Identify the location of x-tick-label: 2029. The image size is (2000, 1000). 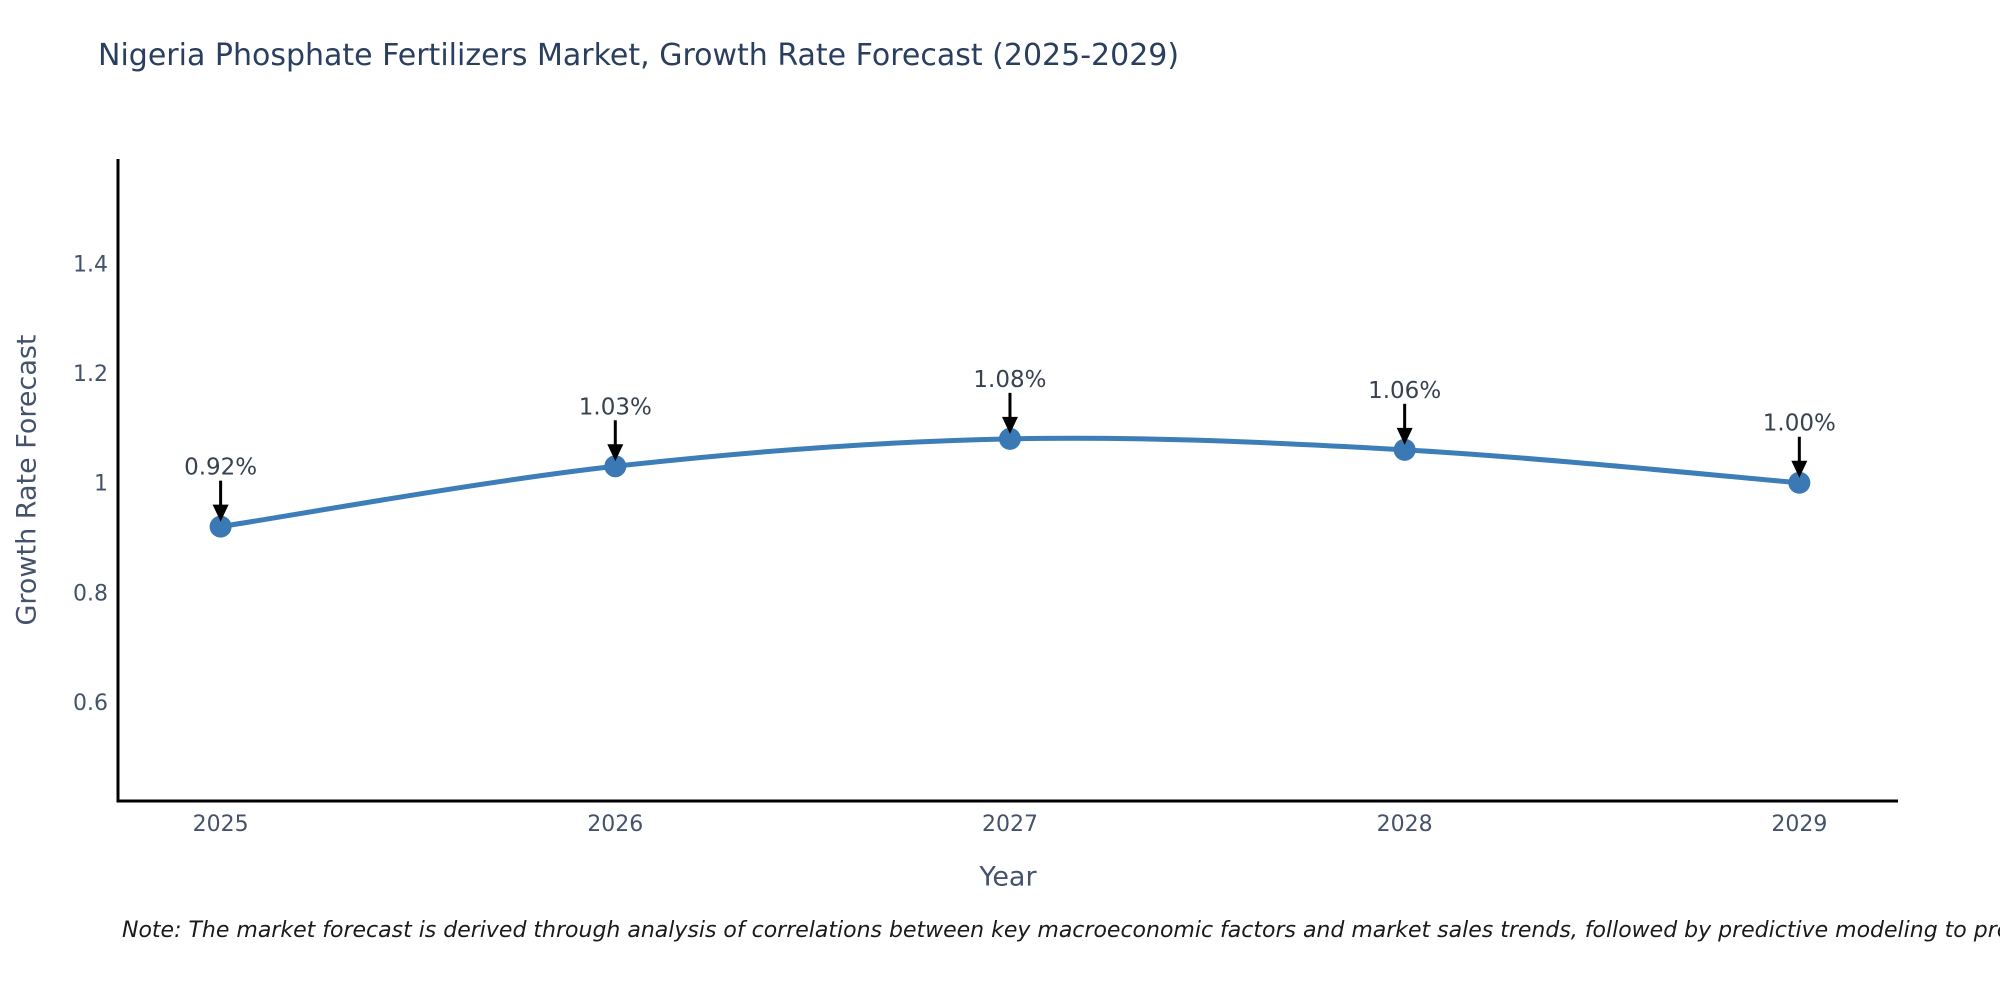
(1799, 824).